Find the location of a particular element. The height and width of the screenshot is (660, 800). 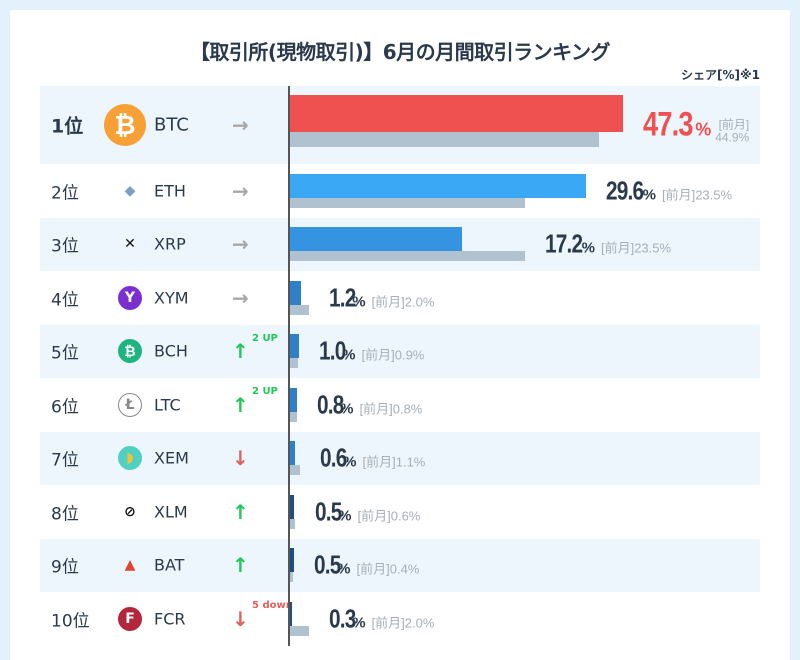

ranking-row-xem: 7位 ◗ XEM ↓ 0.6% [前月]1.1% is located at coordinates (400, 458).